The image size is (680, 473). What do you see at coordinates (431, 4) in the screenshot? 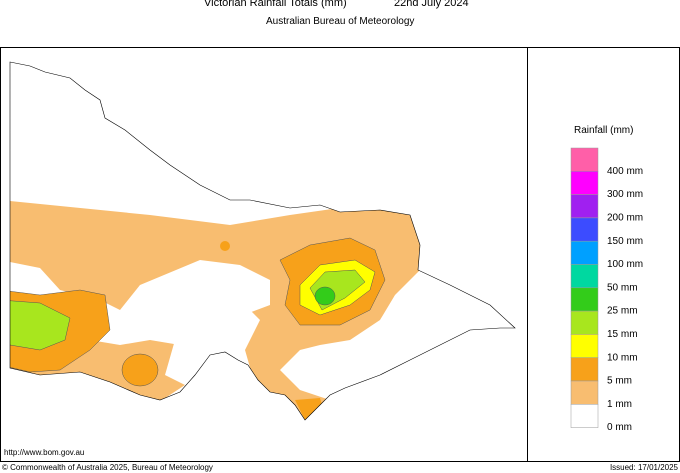
I see `date: 22nd July 2024` at bounding box center [431, 4].